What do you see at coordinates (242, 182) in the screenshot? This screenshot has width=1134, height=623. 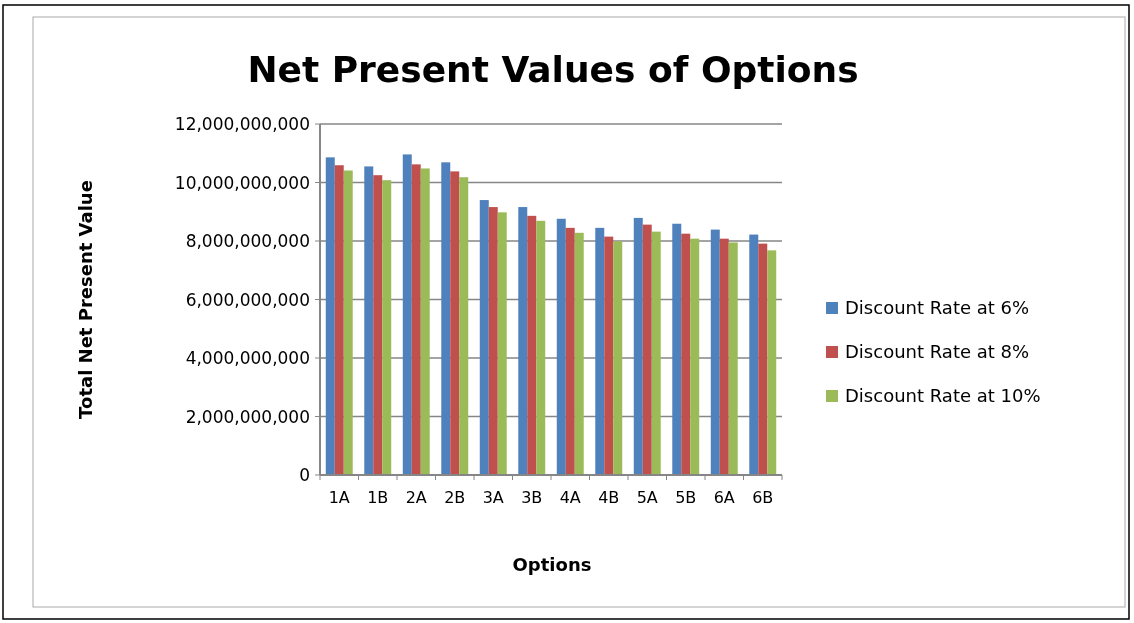 I see `y-tick-label: 10,000,000,000` at bounding box center [242, 182].